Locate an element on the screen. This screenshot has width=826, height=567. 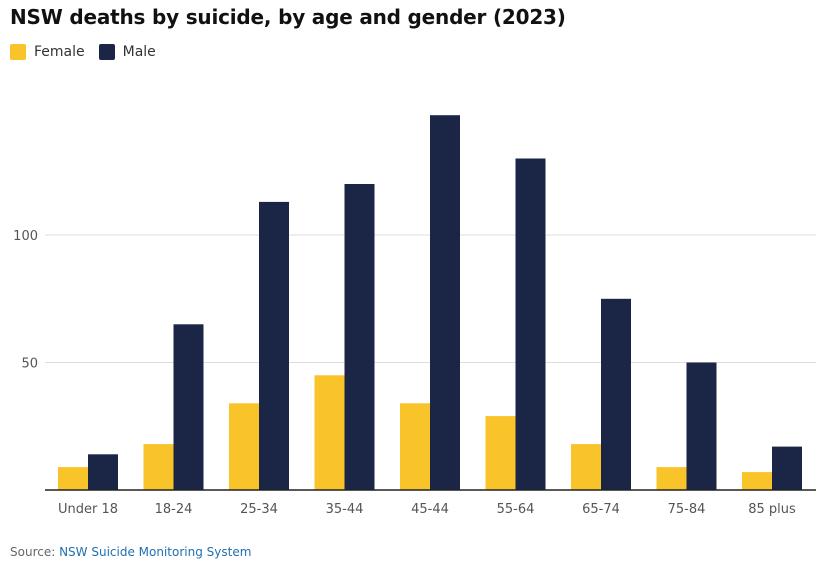
x-tick-label-5: 55-64 is located at coordinates (516, 509).